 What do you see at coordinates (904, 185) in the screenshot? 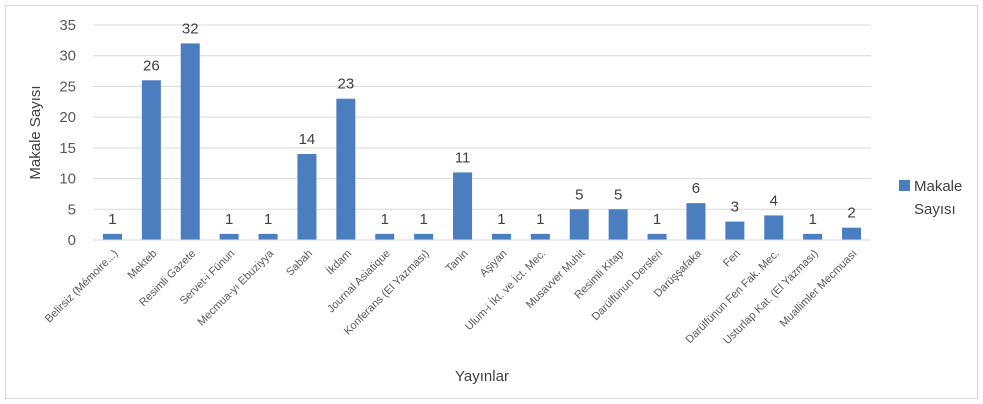
I see `legend-swatch` at bounding box center [904, 185].